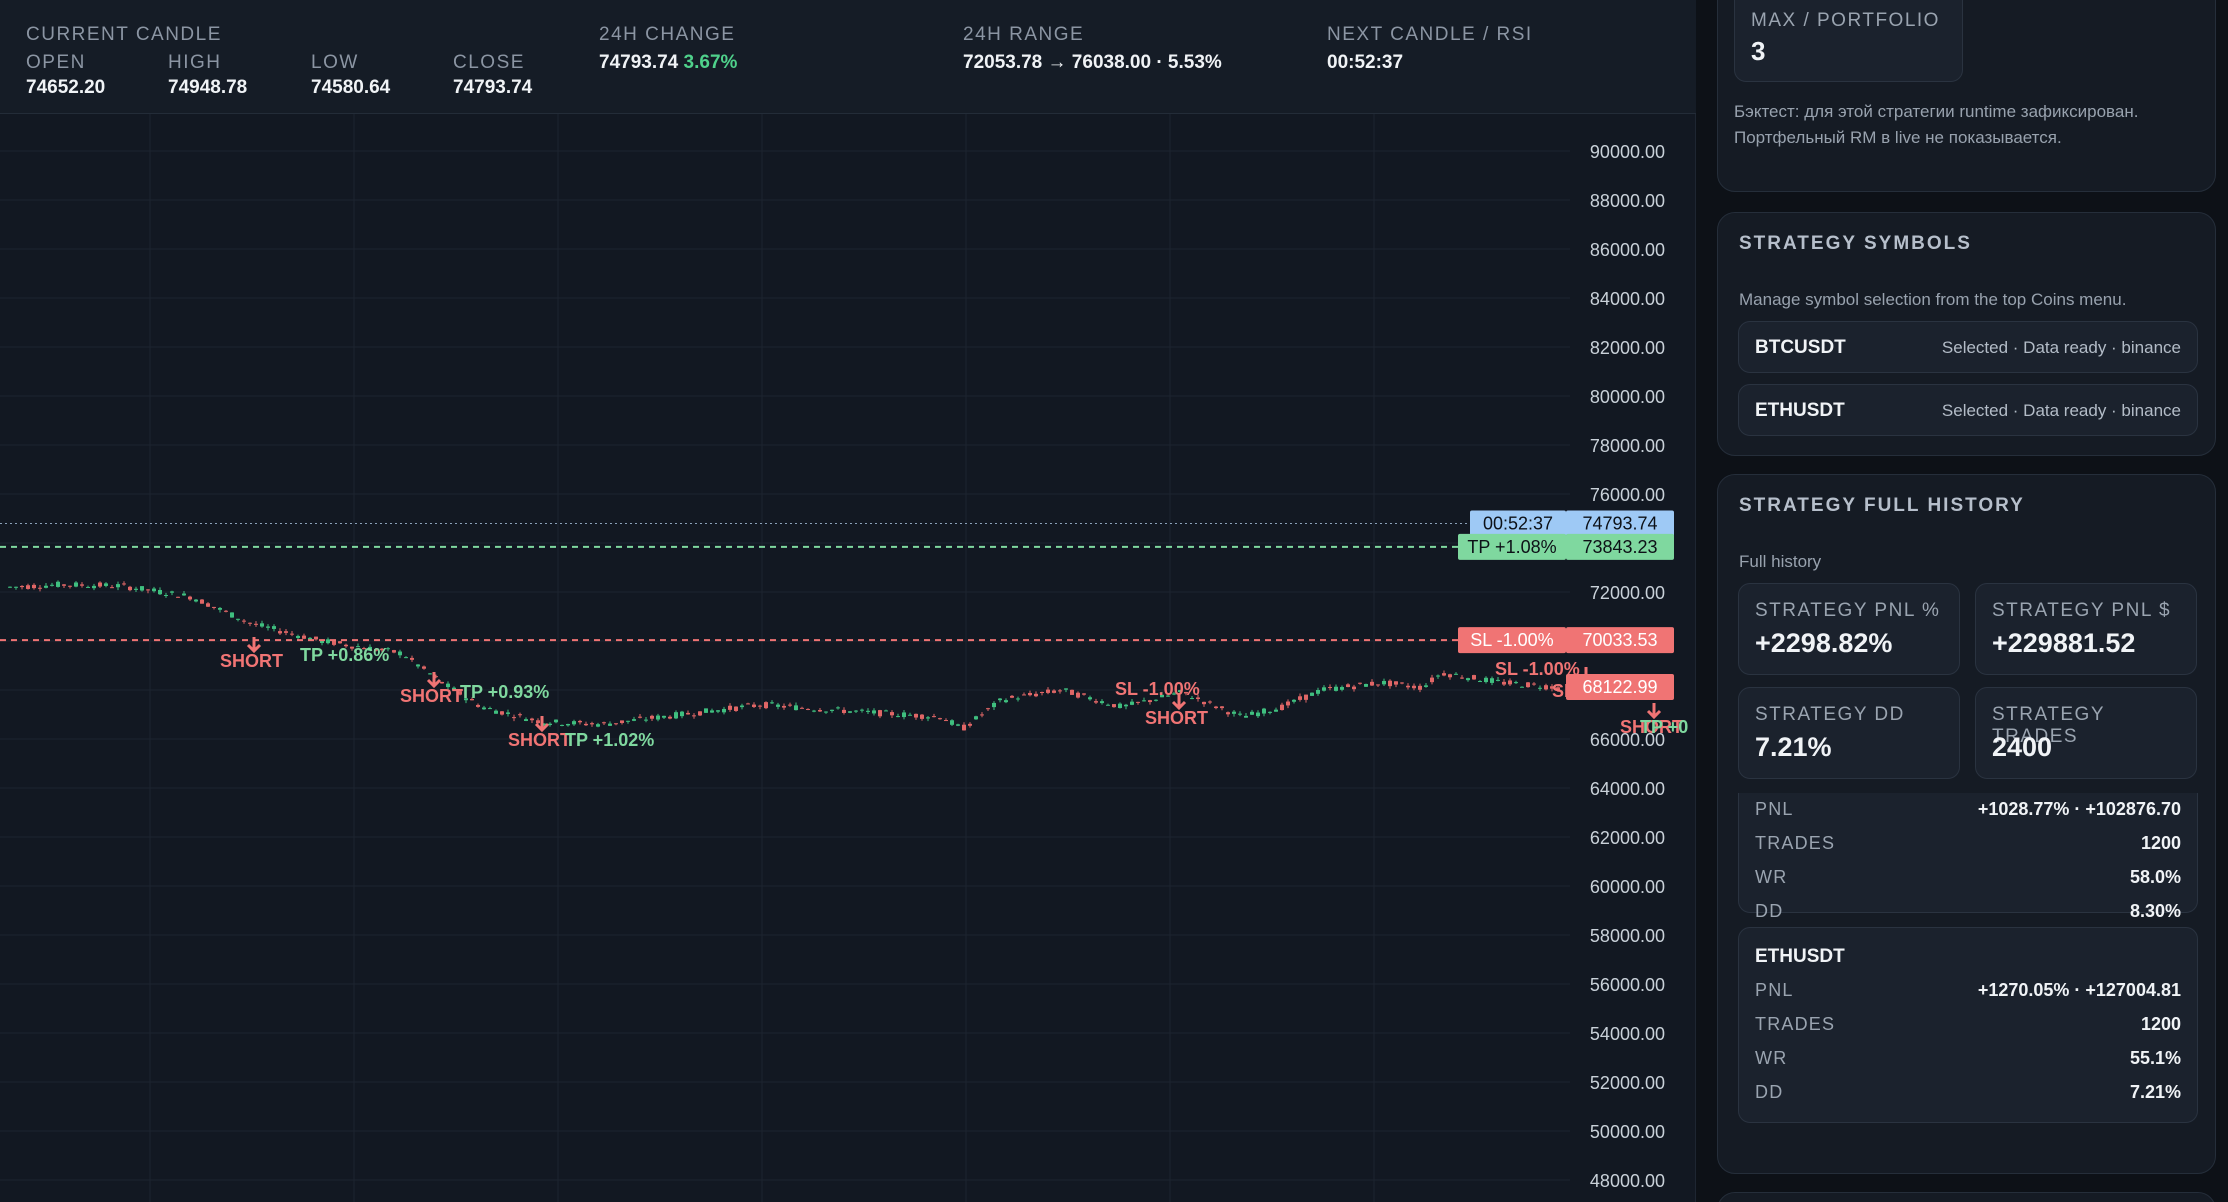 This screenshot has width=2228, height=1202. I want to click on history-subtitle: Full history, so click(1780, 561).